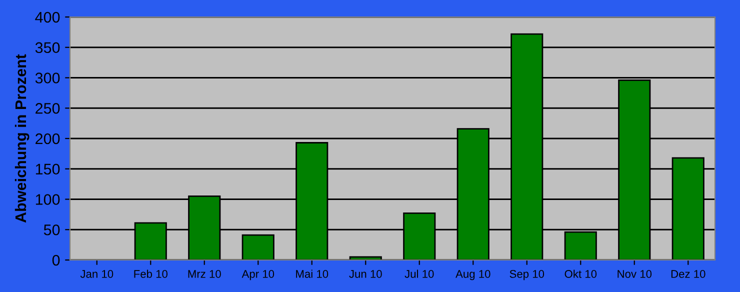 Image resolution: width=740 pixels, height=292 pixels. I want to click on x-tick-label: Mrz 10, so click(204, 274).